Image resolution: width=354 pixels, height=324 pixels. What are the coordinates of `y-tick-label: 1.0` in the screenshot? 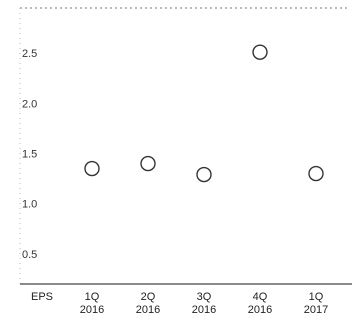 It's located at (29, 205).